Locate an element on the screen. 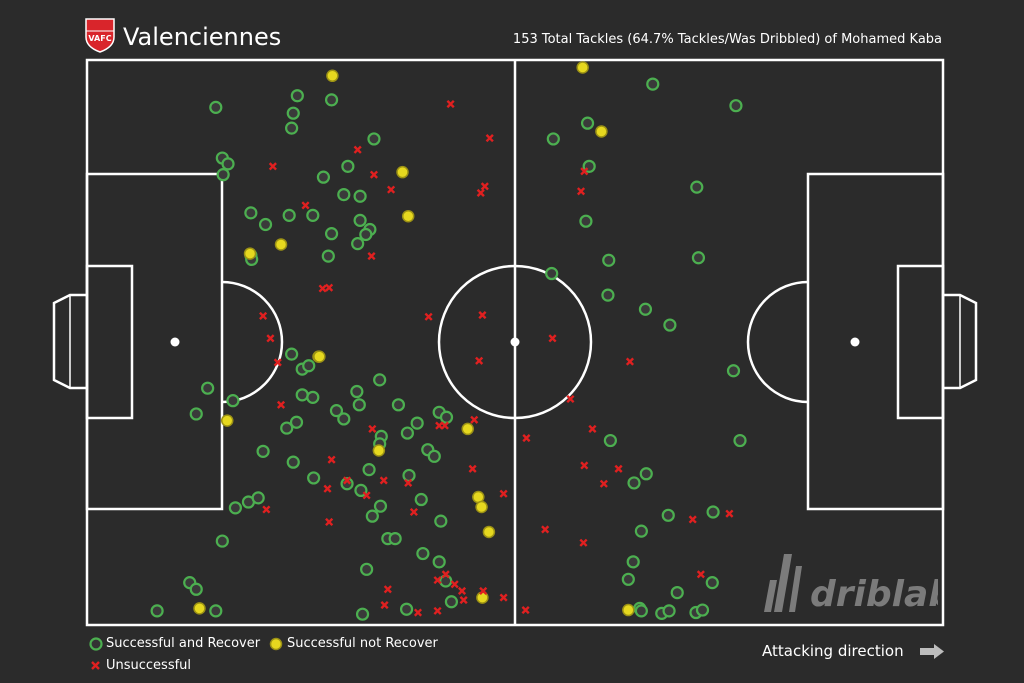  centre-spot is located at coordinates (515, 342).